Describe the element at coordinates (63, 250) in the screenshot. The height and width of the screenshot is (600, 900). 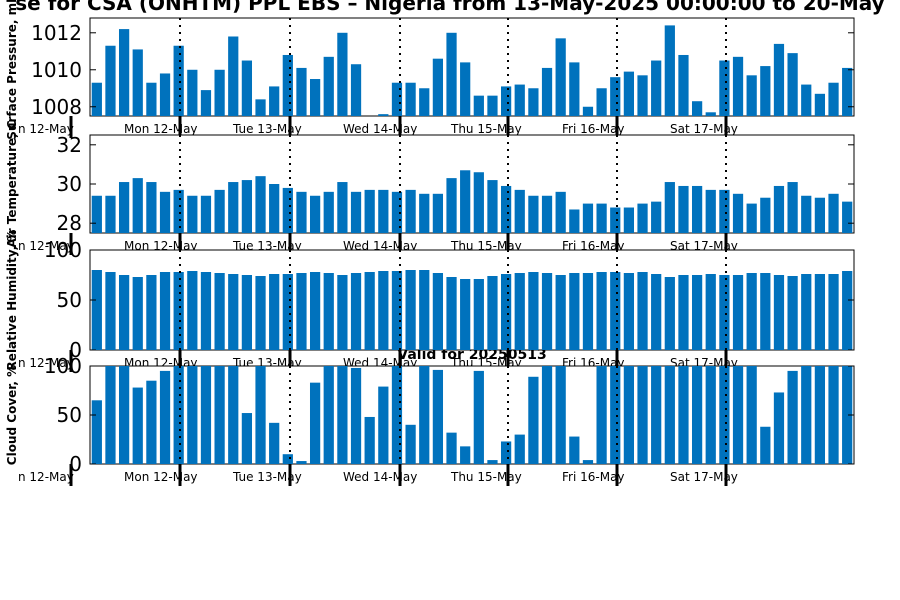
I see `y-tick-label: 100` at that location.